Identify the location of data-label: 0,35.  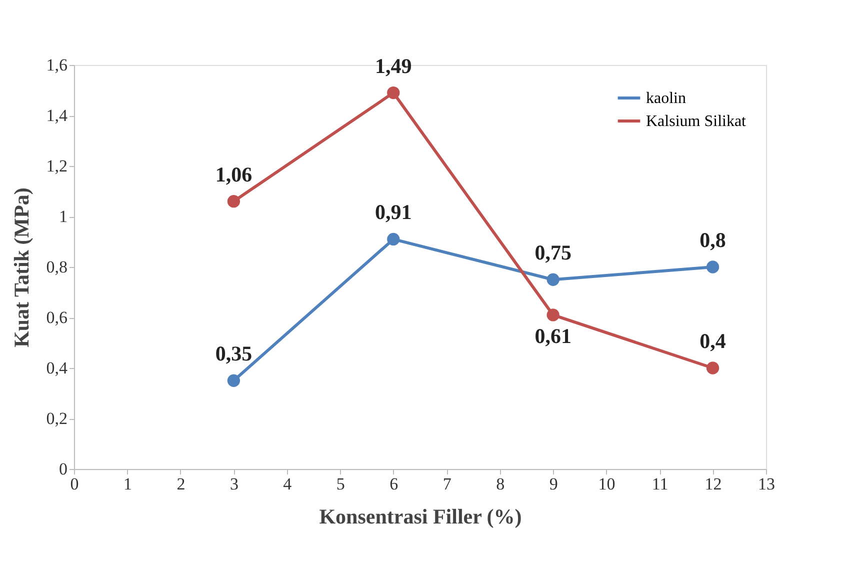
(233, 354).